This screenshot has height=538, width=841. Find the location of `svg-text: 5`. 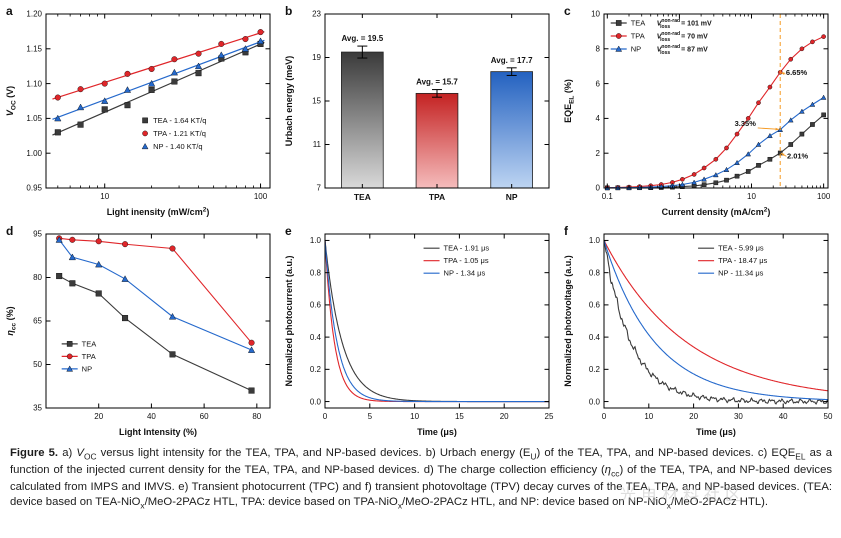

svg-text: 5 is located at coordinates (370, 416).